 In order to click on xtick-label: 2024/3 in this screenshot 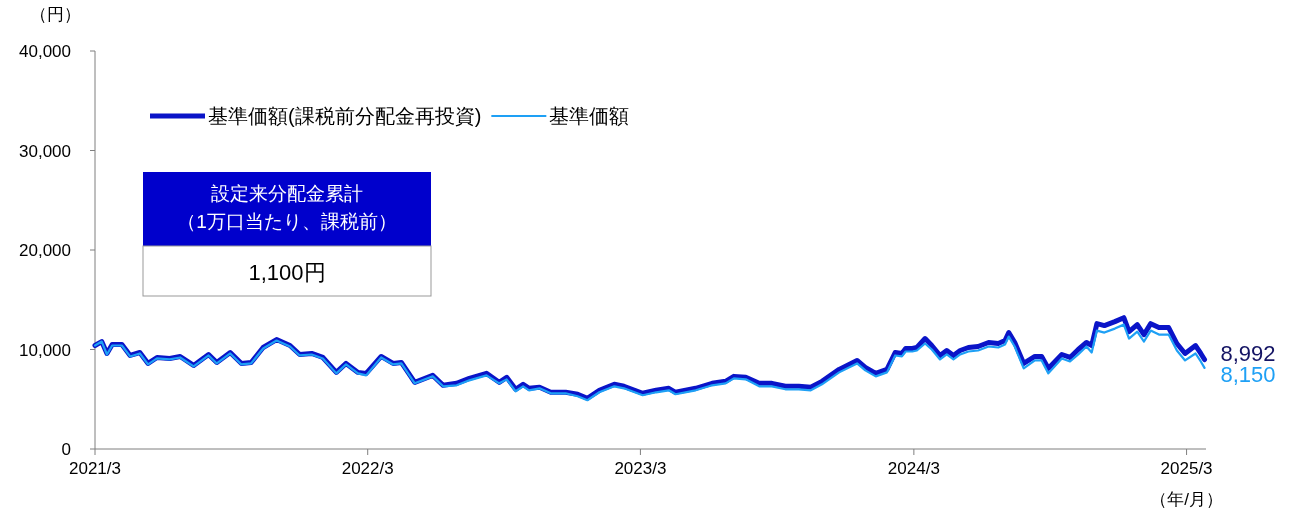, I will do `click(913, 468)`.